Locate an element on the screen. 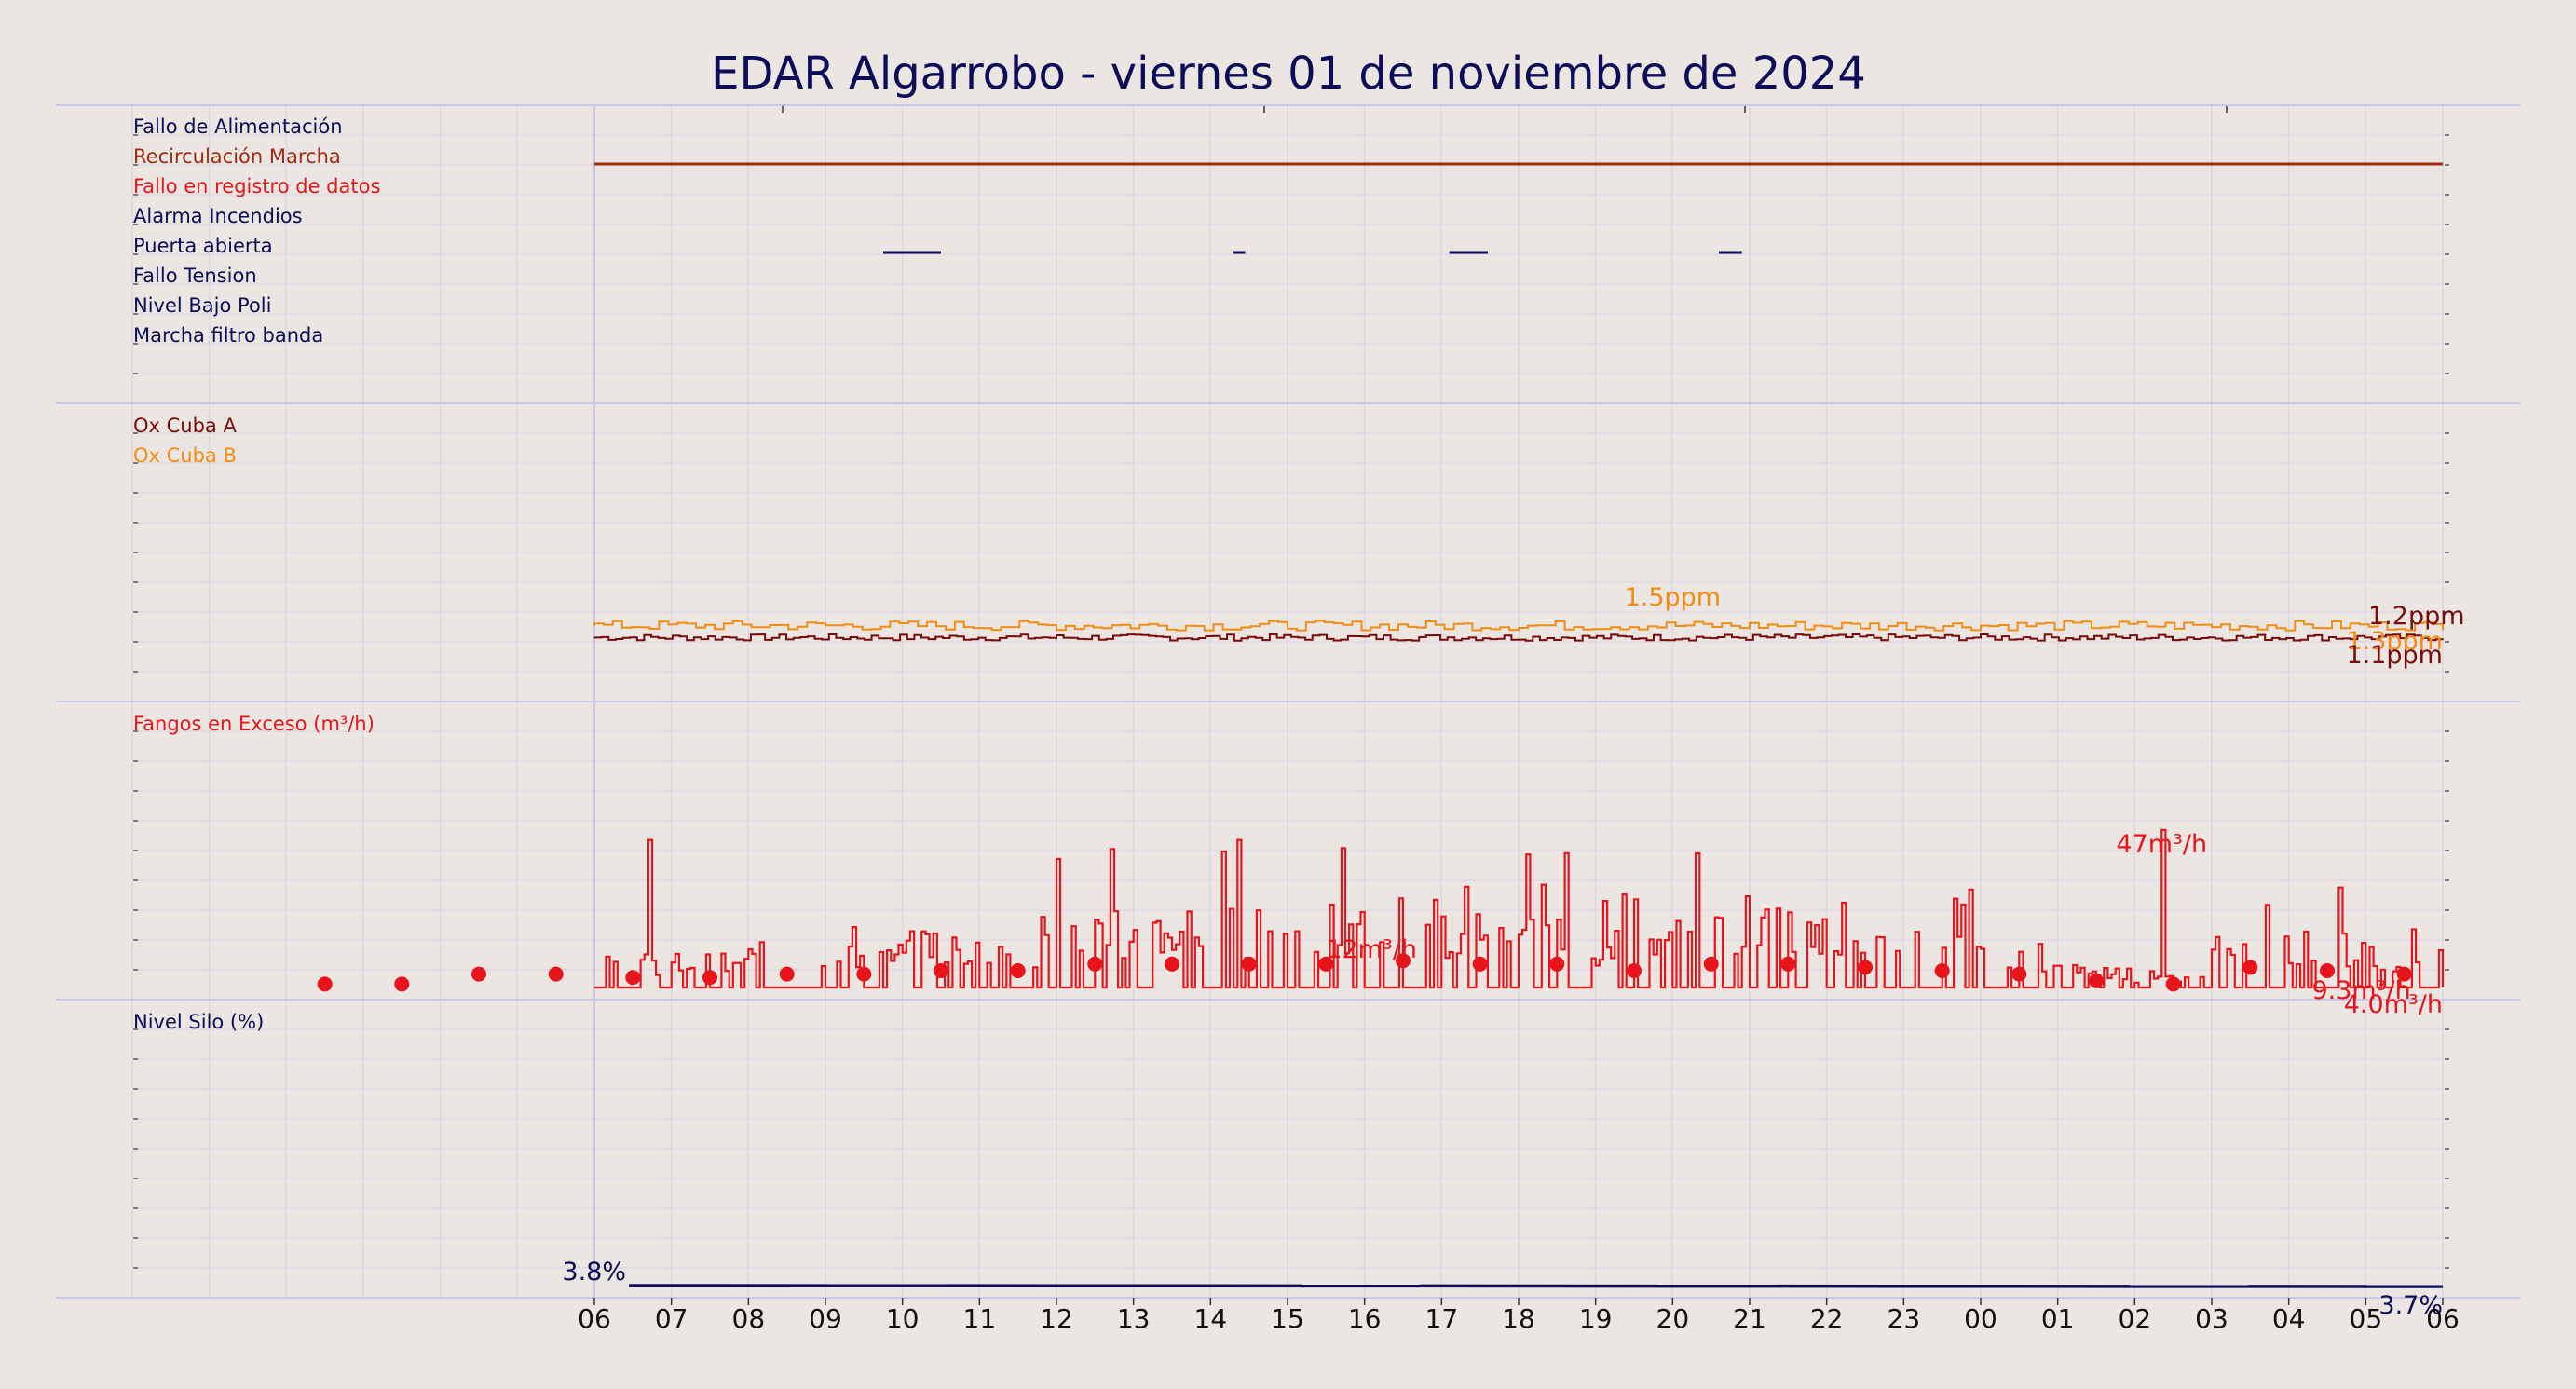  signal-label: Nivel Bajo Poli is located at coordinates (202, 305).